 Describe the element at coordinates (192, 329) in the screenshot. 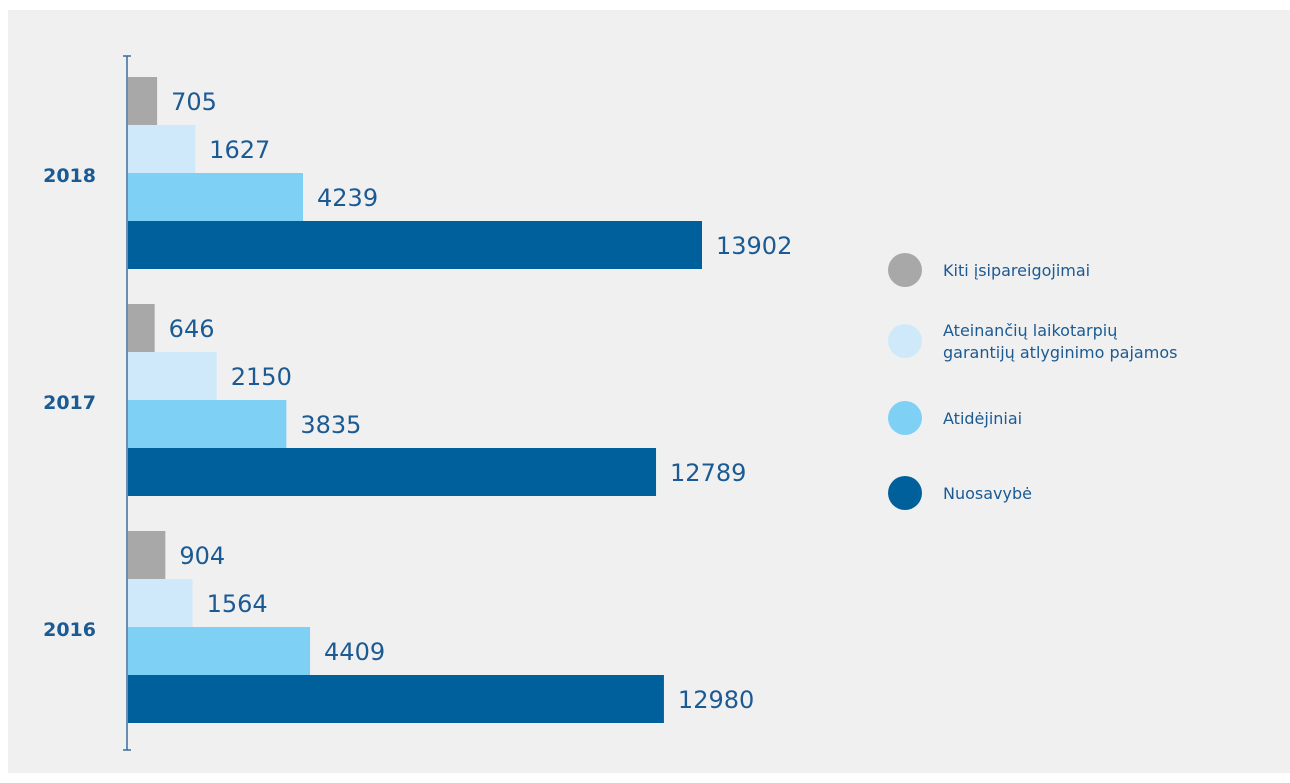

I see `data-label: 646` at that location.